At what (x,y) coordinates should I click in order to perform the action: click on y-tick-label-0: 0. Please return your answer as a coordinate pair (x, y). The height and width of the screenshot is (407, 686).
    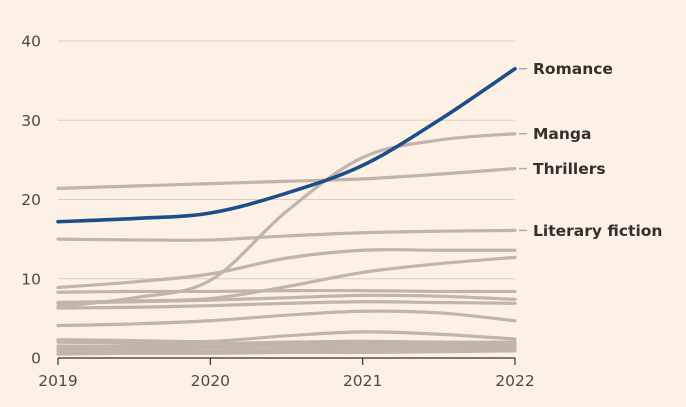
    Looking at the image, I should click on (36, 359).